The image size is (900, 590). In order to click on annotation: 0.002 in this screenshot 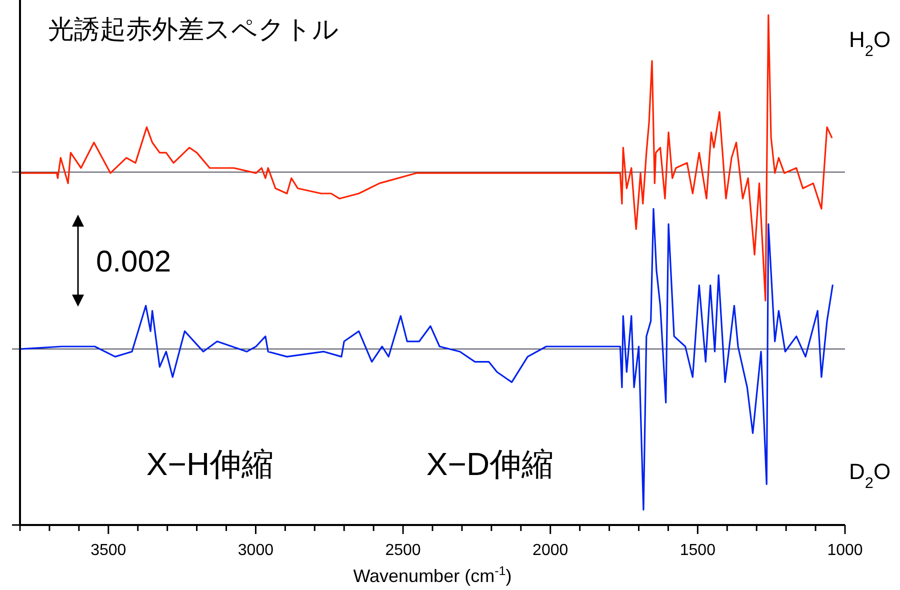, I will do `click(134, 262)`.